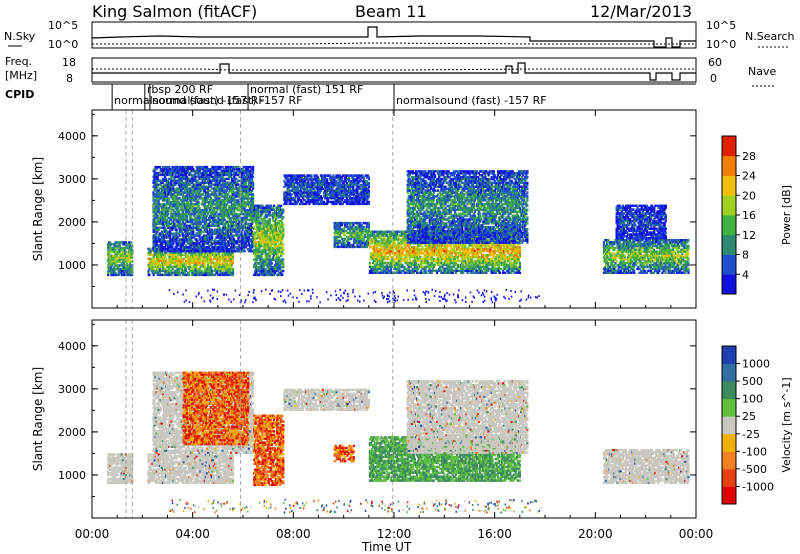  I want to click on nsearch-label: N.Search, so click(770, 36).